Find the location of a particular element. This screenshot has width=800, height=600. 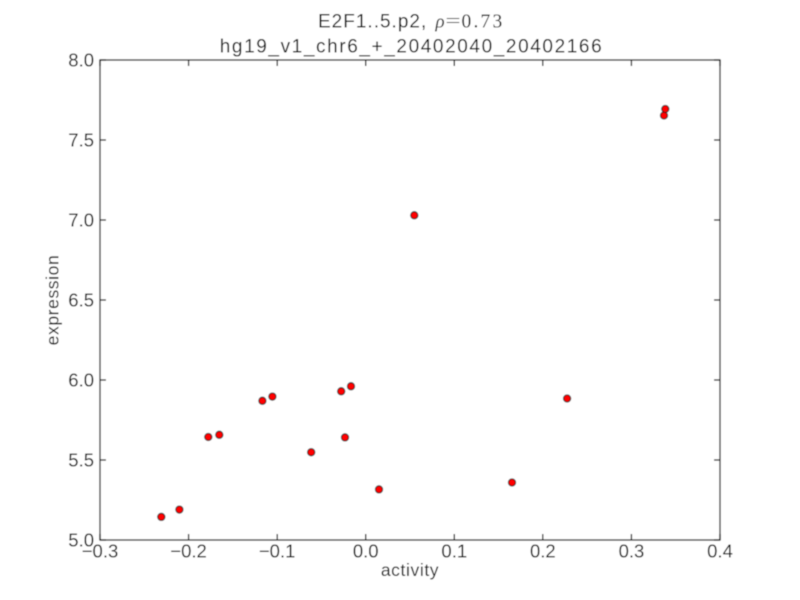

svg-text: −0.1 is located at coordinates (277, 551).